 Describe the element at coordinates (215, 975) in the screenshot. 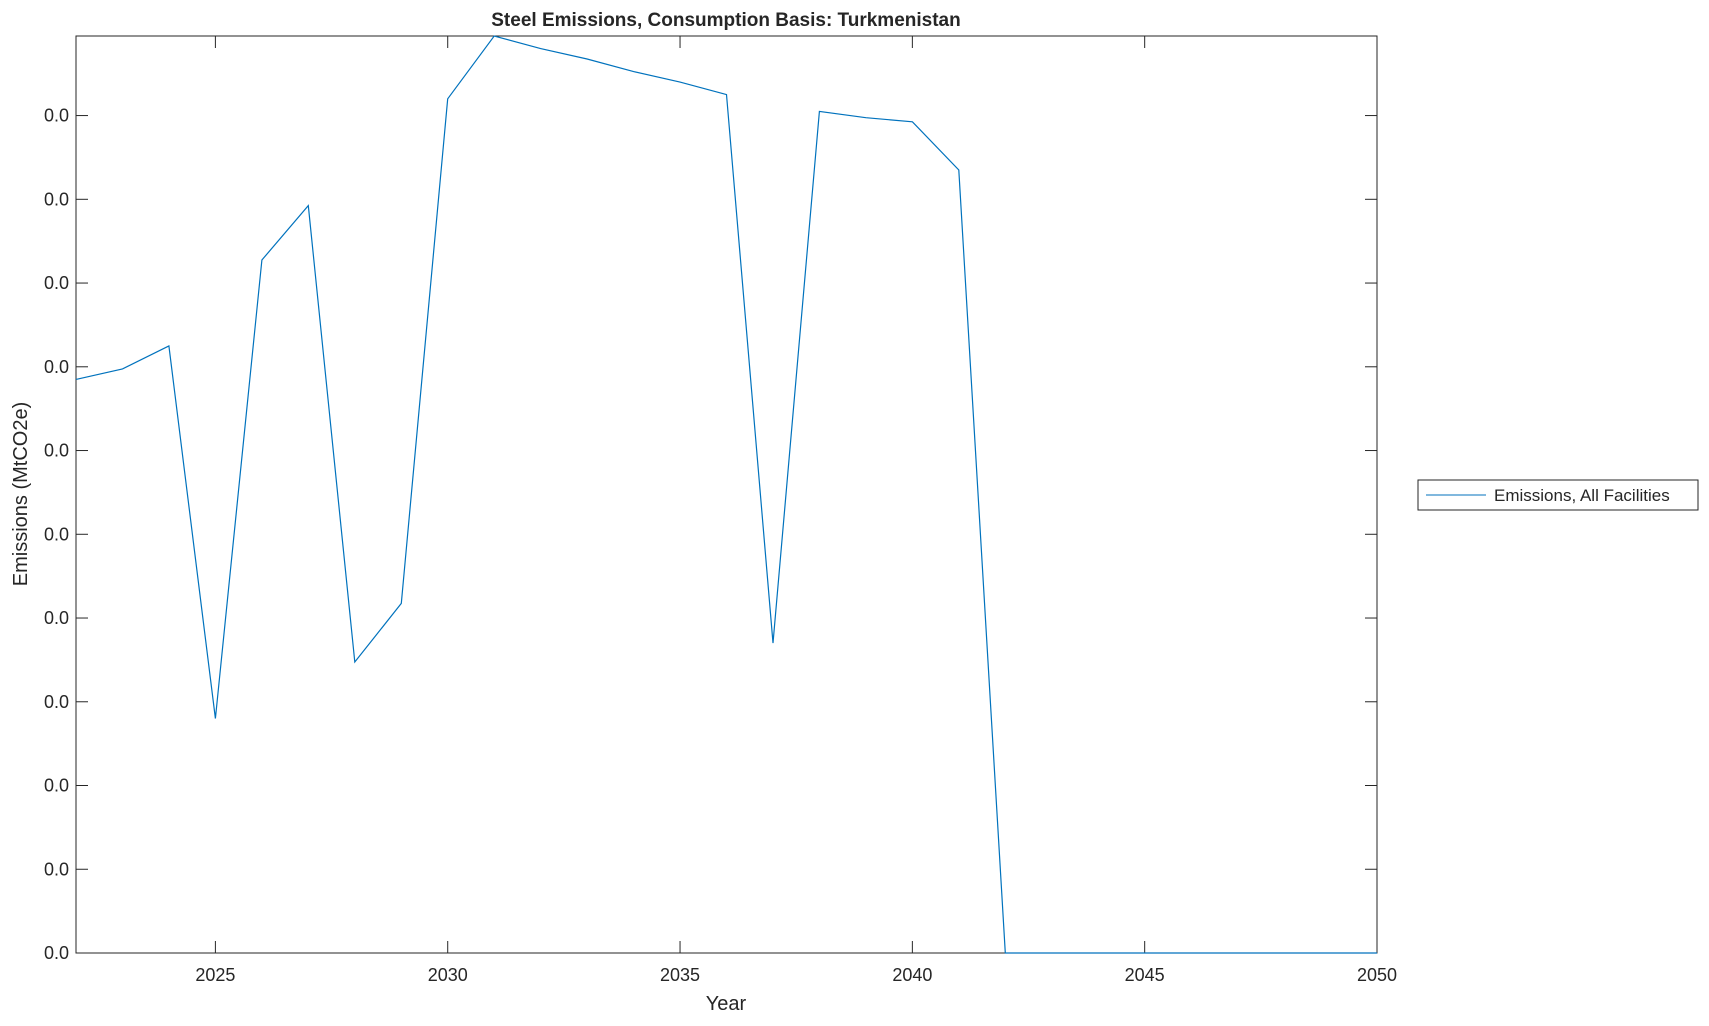

I see `x-tick-label: 2025` at that location.